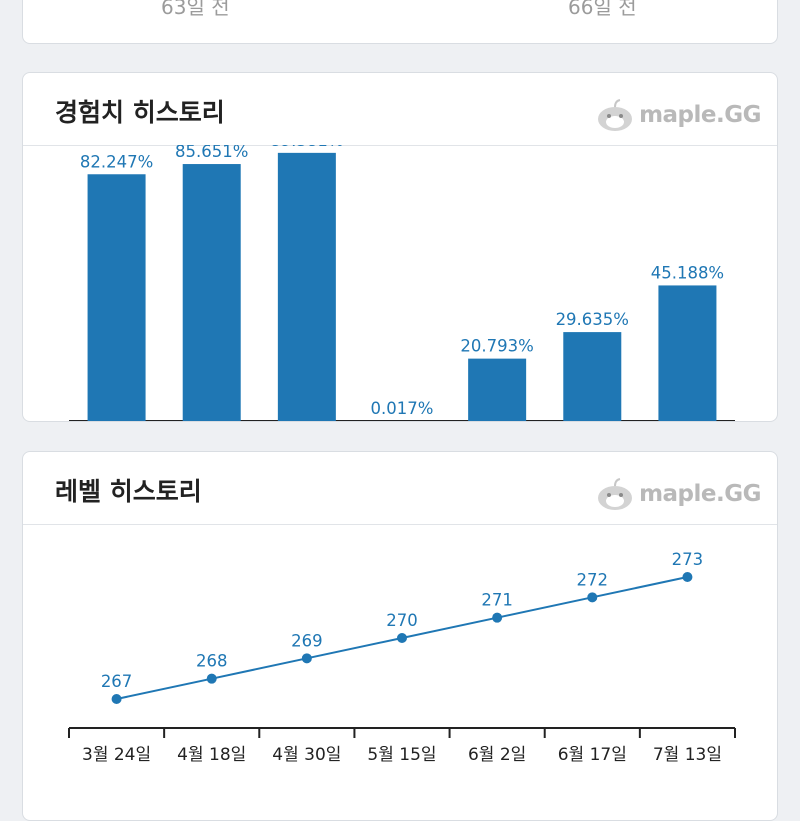 Image resolution: width=800 pixels, height=821 pixels. Describe the element at coordinates (602, 9) in the screenshot. I see `days-ago-right: 66일 전` at that location.